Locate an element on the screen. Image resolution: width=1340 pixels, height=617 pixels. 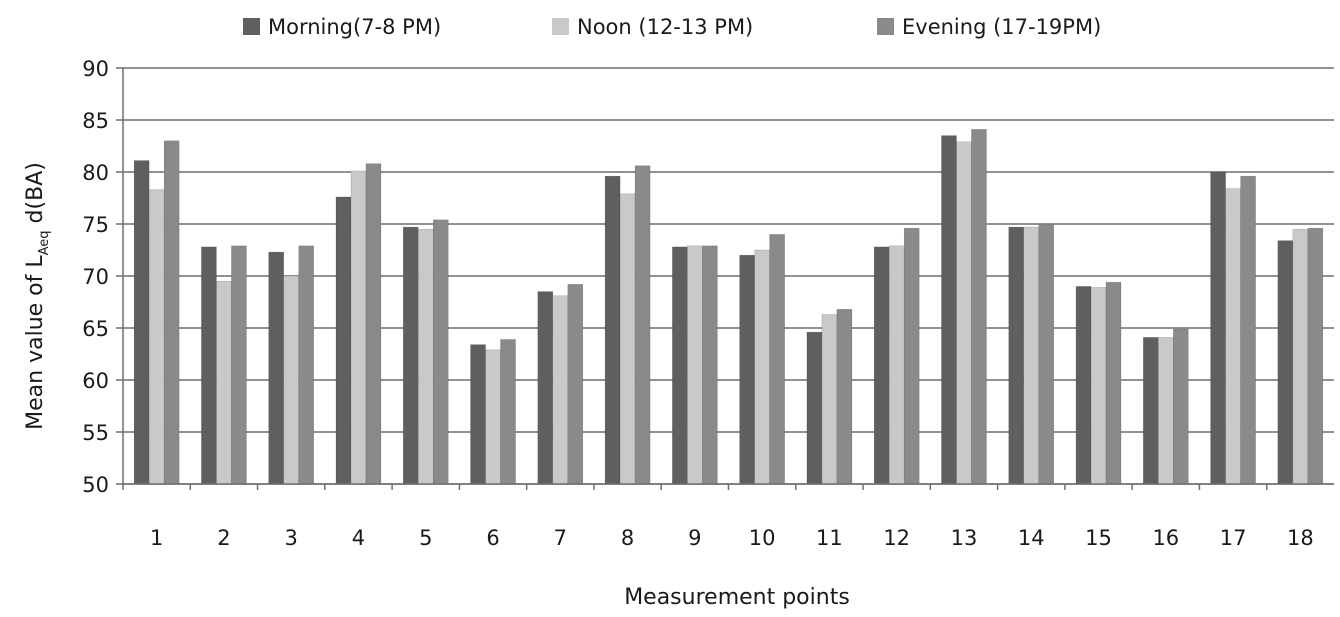
x-tick-label: 6 is located at coordinates (492, 538).